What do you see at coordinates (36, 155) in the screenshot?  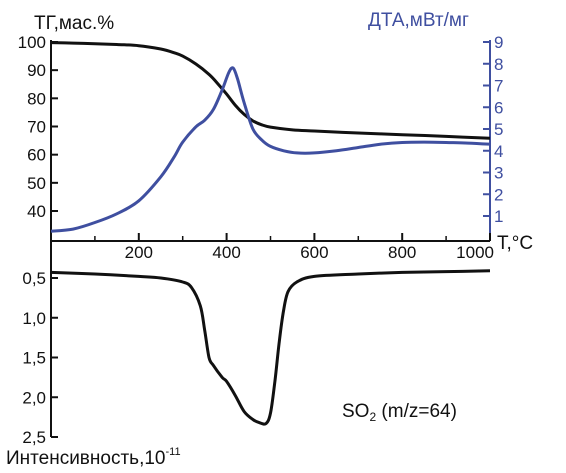 I see `tg-tick-label: 60` at bounding box center [36, 155].